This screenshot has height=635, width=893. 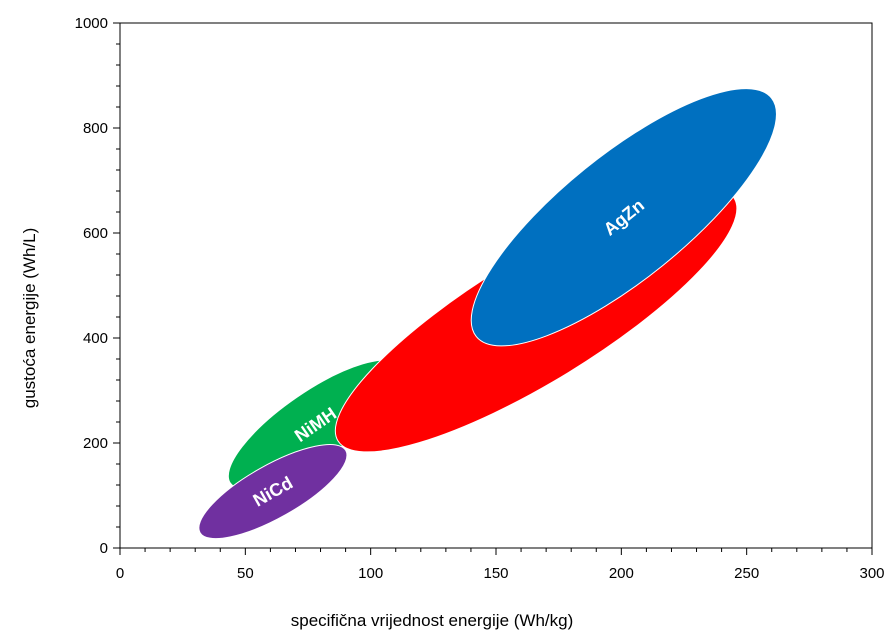 What do you see at coordinates (104, 548) in the screenshot?
I see `y-tick-label: 0` at bounding box center [104, 548].